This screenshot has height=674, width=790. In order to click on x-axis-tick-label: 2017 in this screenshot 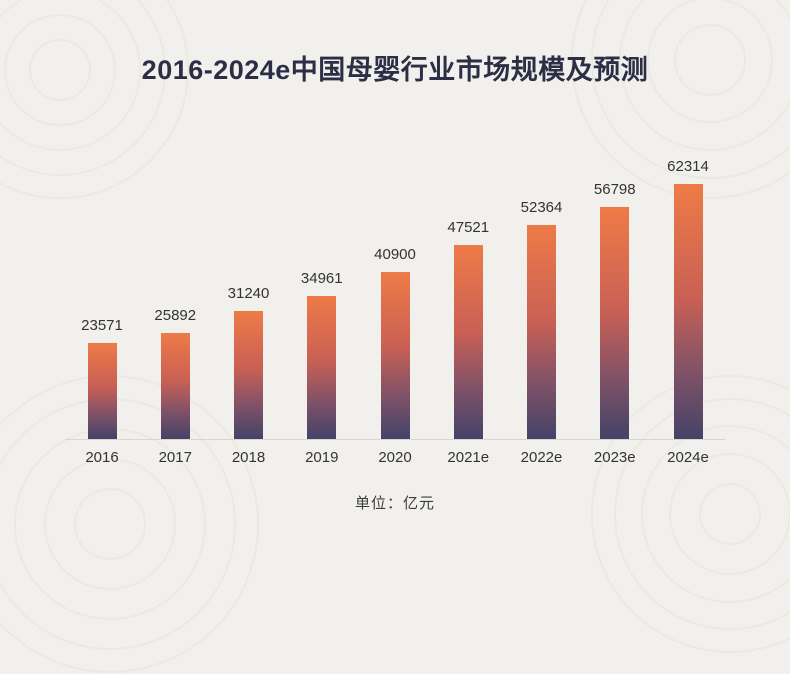, I will do `click(175, 457)`.